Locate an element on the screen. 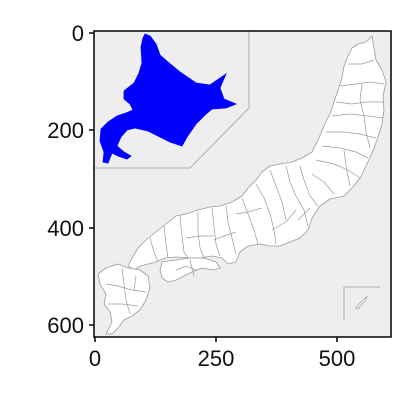 This screenshot has height=407, width=412. y-tick-label-0: 0 is located at coordinates (78, 33).